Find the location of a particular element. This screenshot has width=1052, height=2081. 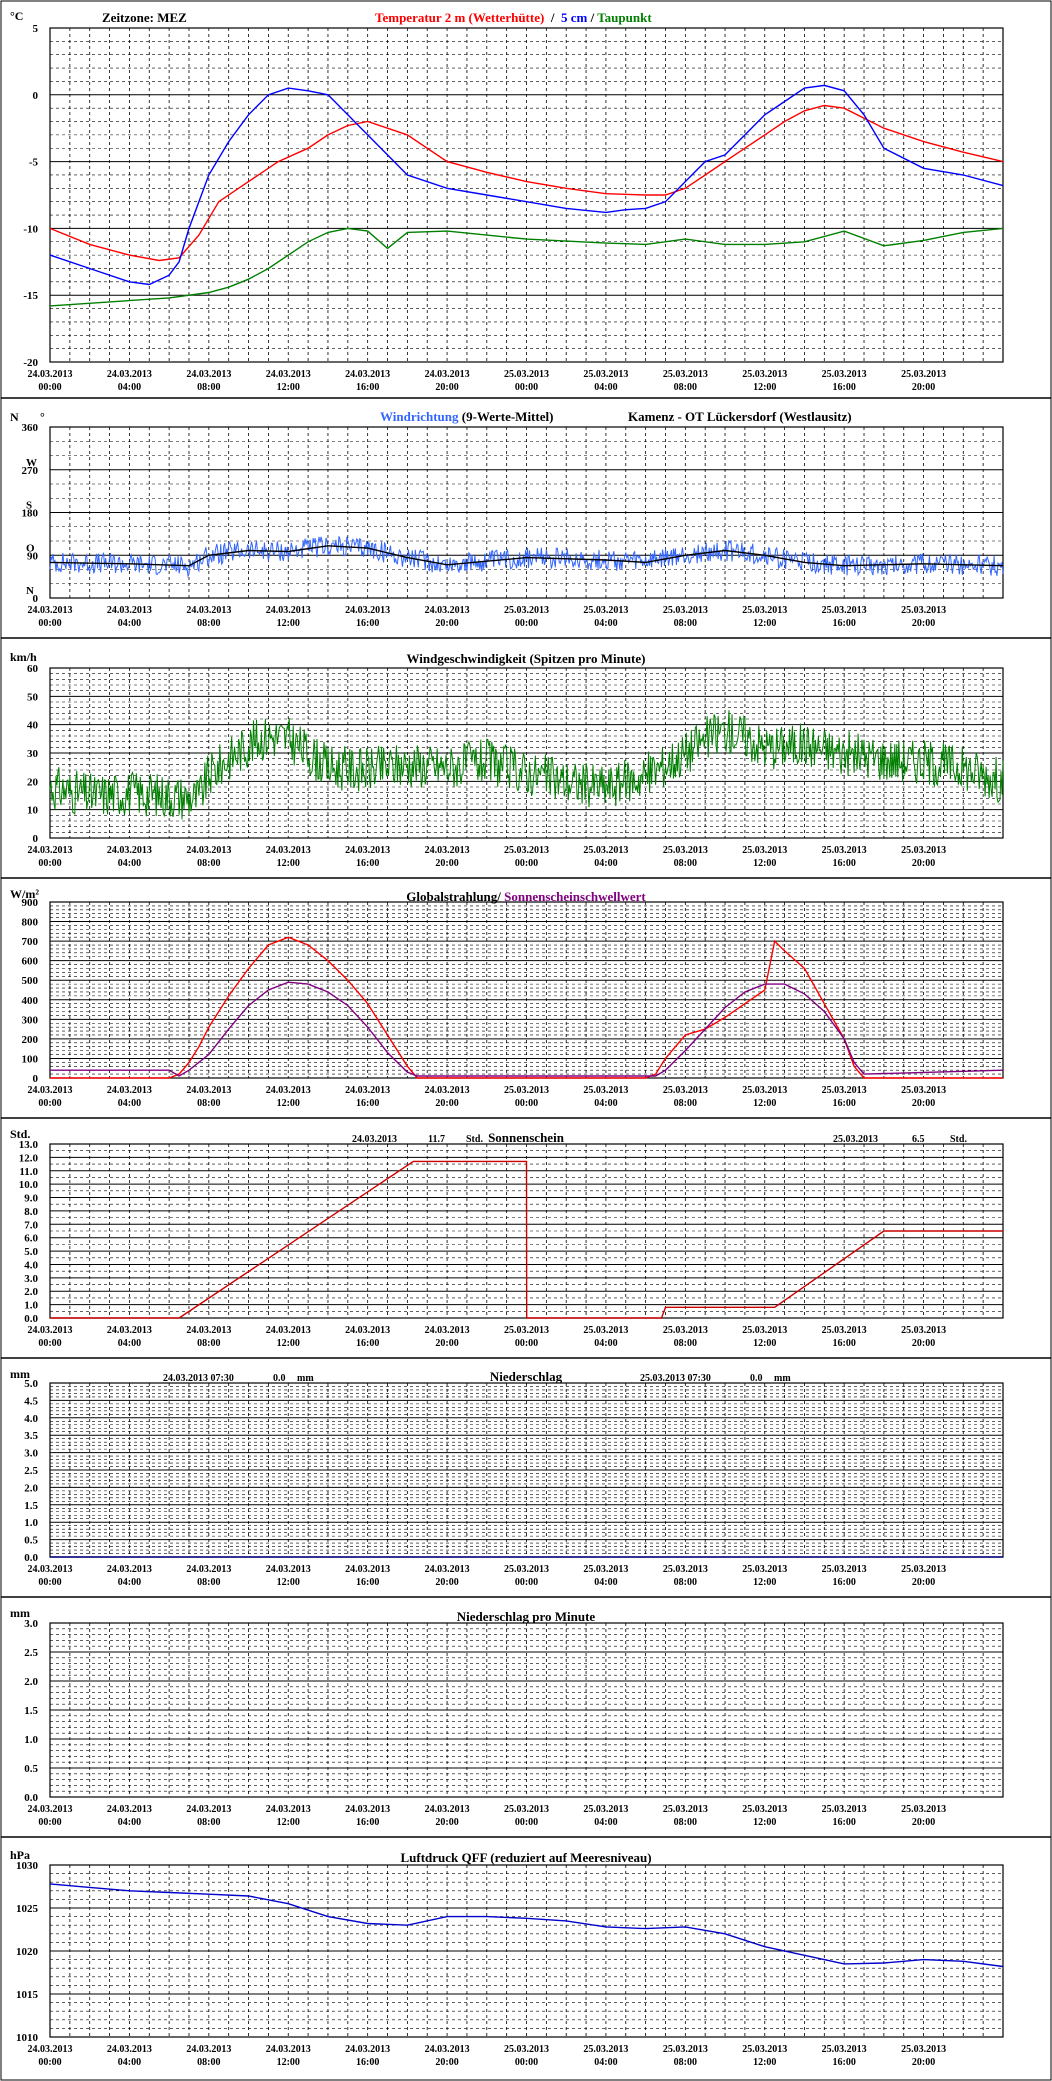

y-tick-label: 9.0 is located at coordinates (31, 1199).